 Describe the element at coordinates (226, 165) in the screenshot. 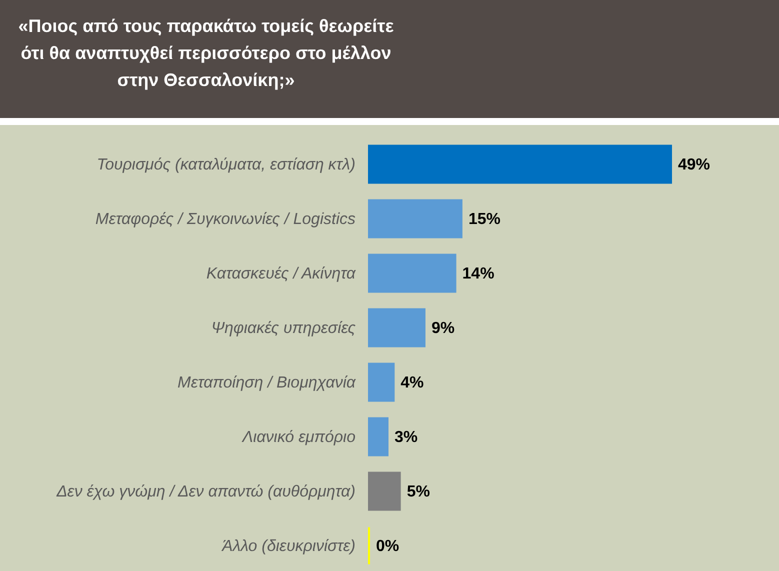

I see `y-tick-label: Τουρισμός (καταλύματα, εστίαση κτλ)` at that location.